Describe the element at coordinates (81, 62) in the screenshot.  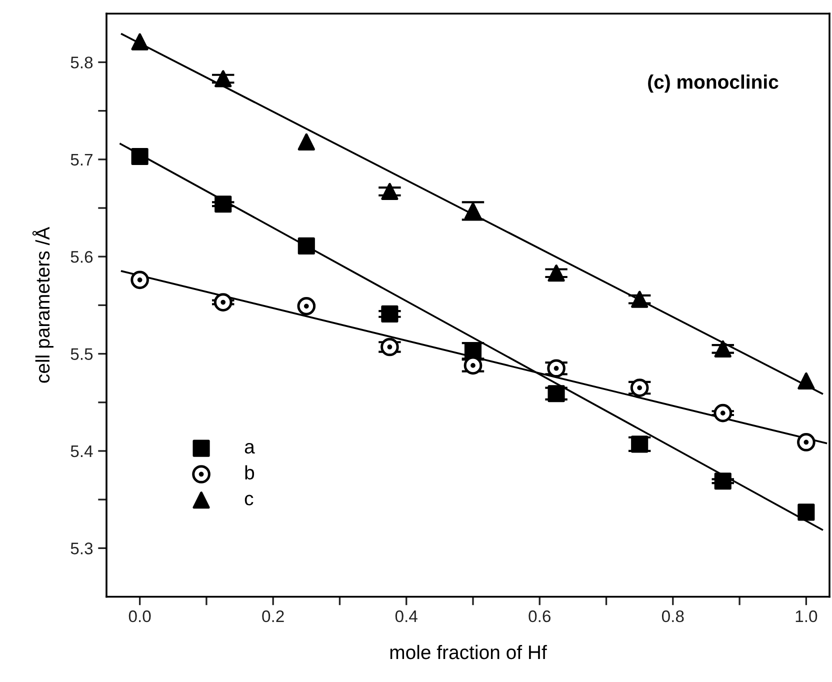
I see `y-tick-label: 5.8` at that location.